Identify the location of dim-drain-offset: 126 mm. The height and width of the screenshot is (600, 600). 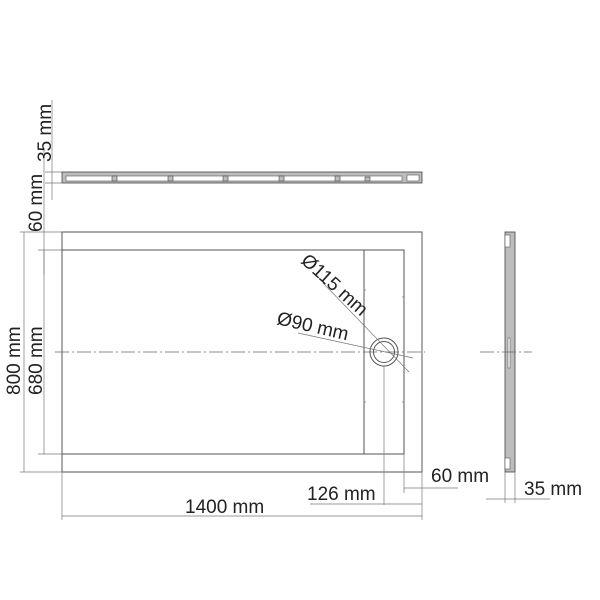
(341, 494).